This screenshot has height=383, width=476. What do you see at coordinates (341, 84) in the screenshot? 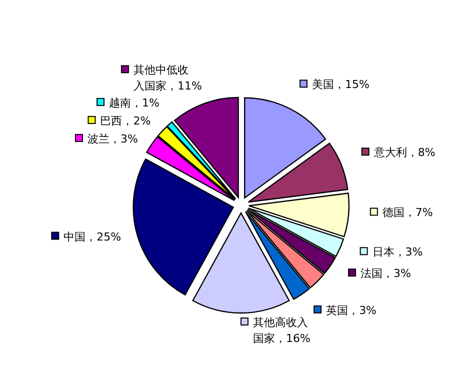
I see `legend-label: 美国，15%` at bounding box center [341, 84].